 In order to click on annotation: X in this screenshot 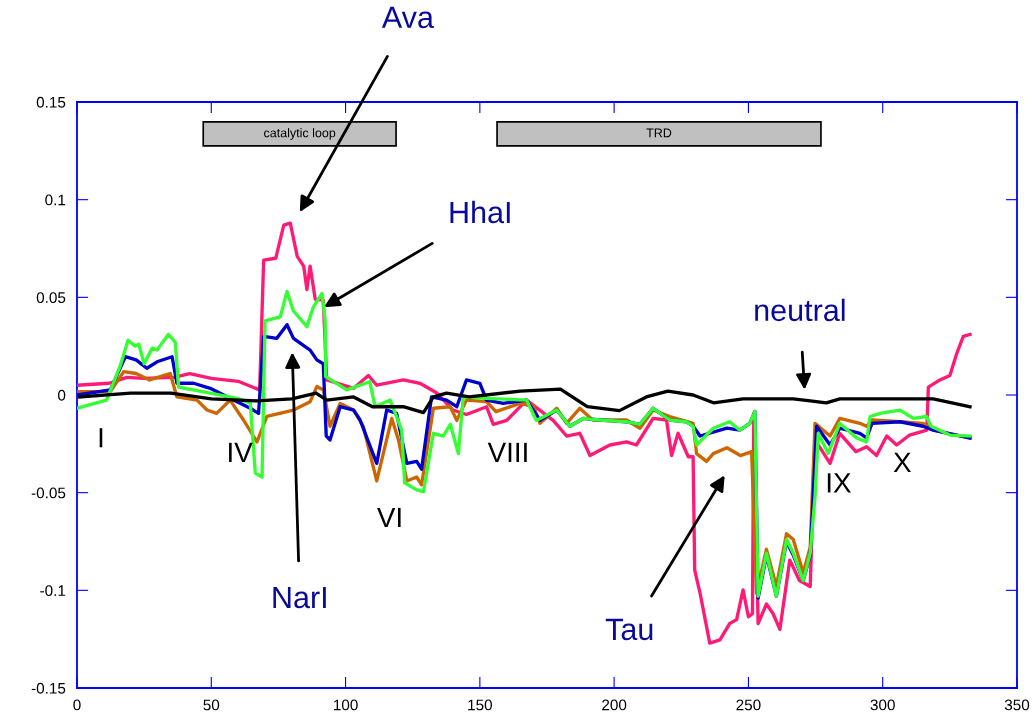, I will do `click(902, 462)`.